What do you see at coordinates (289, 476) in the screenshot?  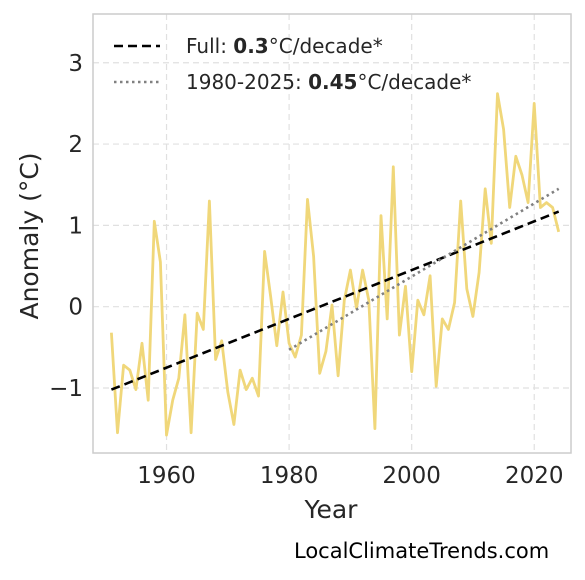 I see `x-tick-label: 1980` at bounding box center [289, 476].